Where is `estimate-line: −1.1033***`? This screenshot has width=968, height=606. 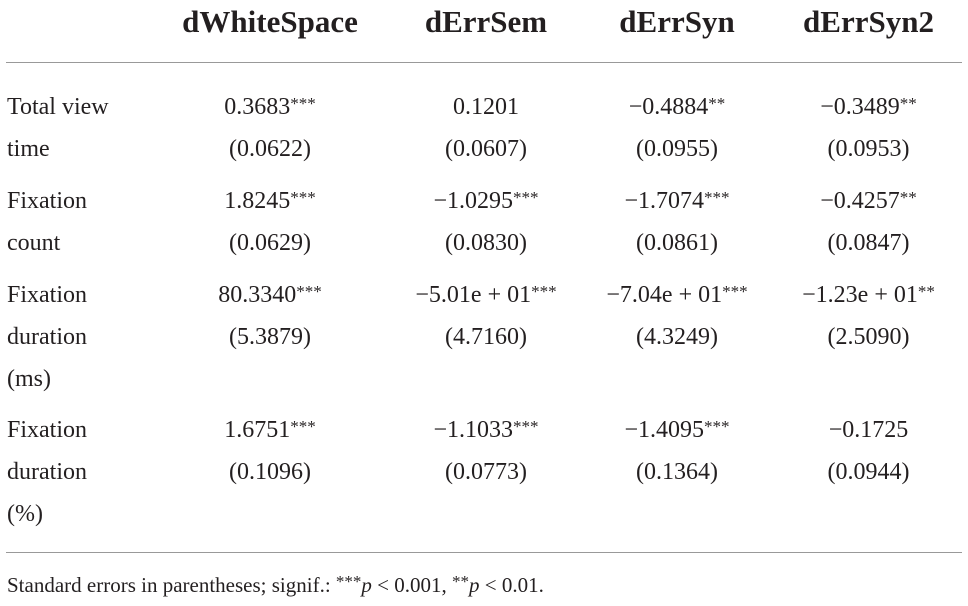 estimate-line: −1.1033*** is located at coordinates (486, 430).